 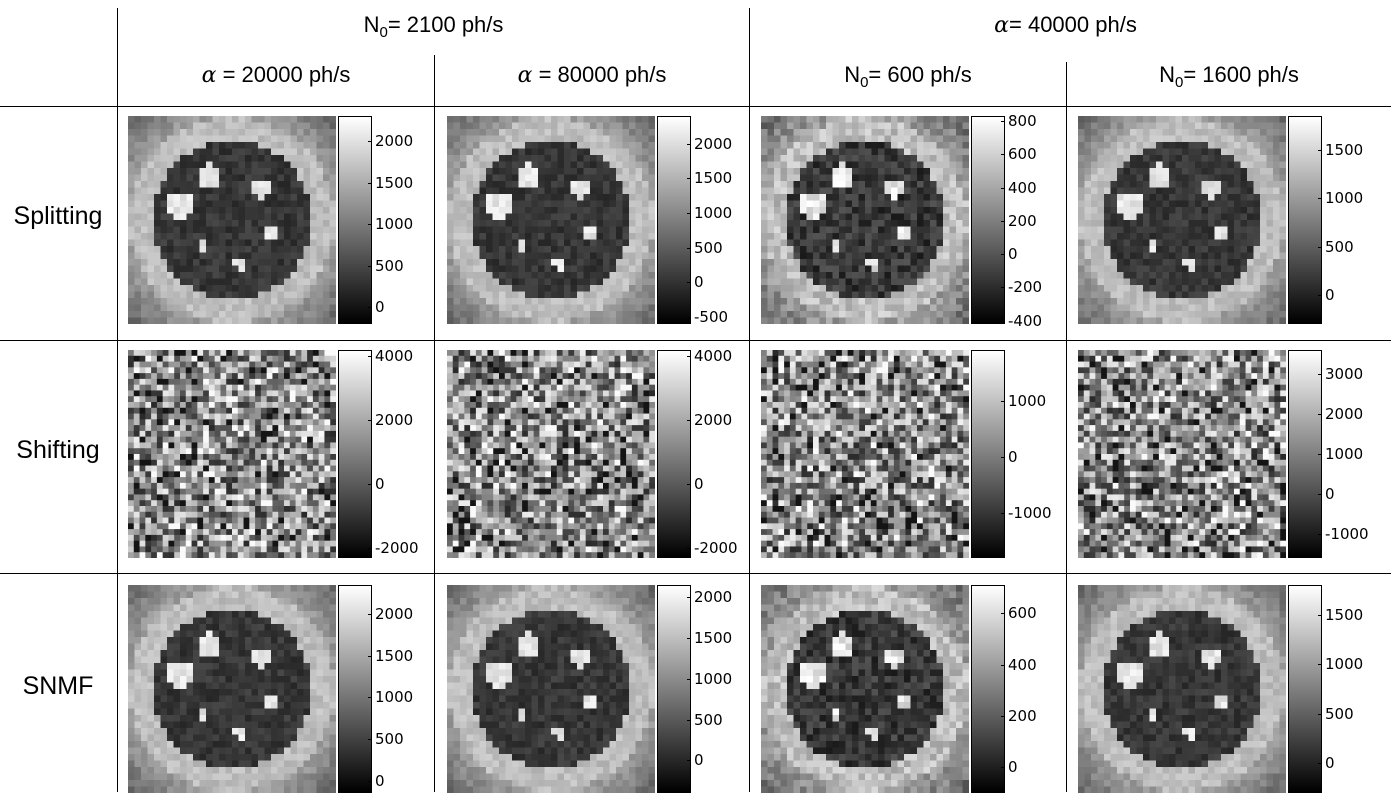 I want to click on colorbar-tick-label: 4000, so click(x=394, y=356).